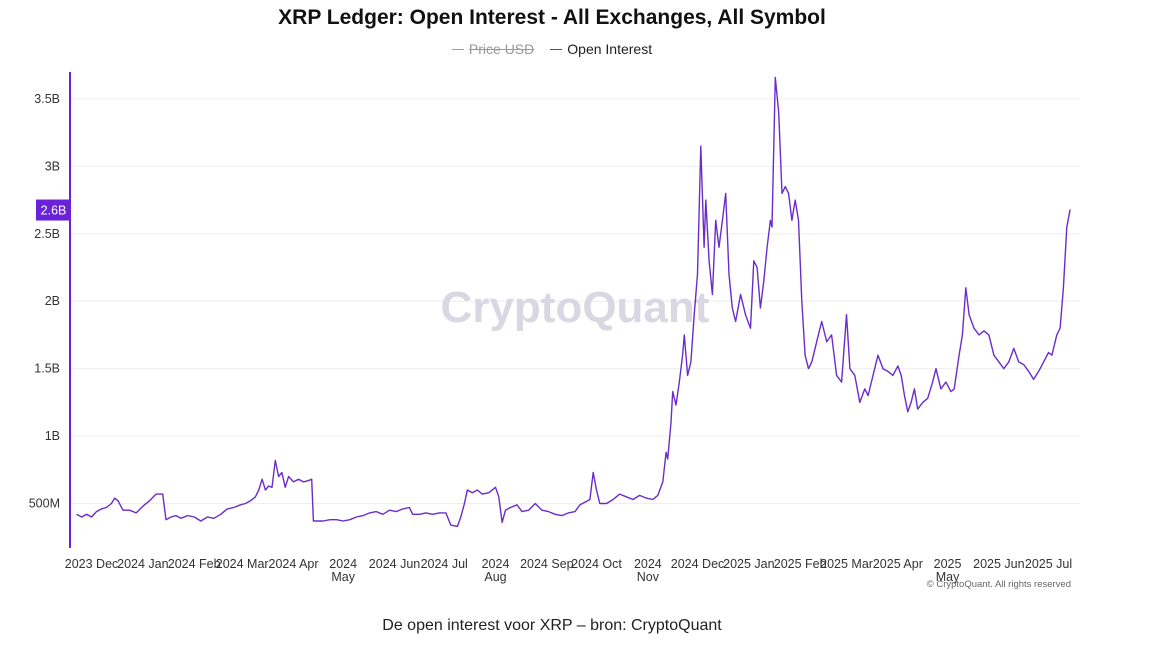 This screenshot has width=1149, height=651. Describe the element at coordinates (52, 301) in the screenshot. I see `y-tick-label: 2B` at that location.